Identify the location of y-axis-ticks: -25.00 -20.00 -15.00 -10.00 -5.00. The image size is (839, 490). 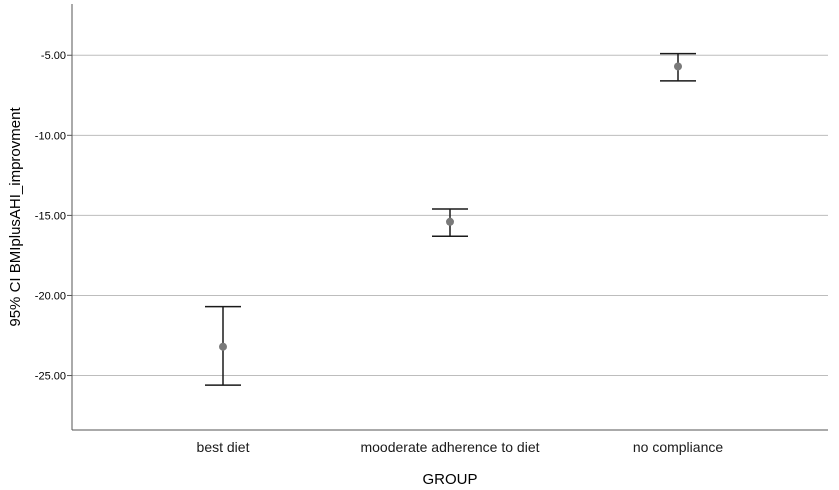
(53, 216).